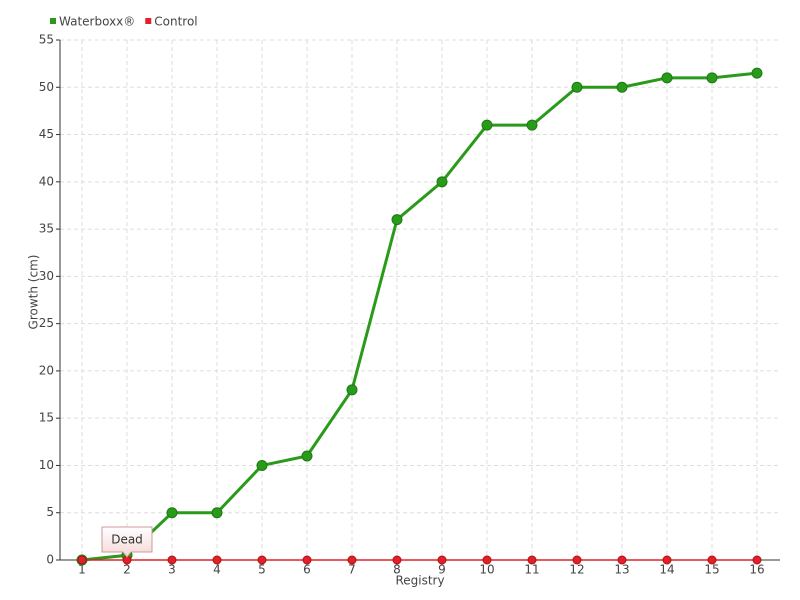 The image size is (800, 600). Describe the element at coordinates (46, 323) in the screenshot. I see `y-tick-label: 25` at that location.